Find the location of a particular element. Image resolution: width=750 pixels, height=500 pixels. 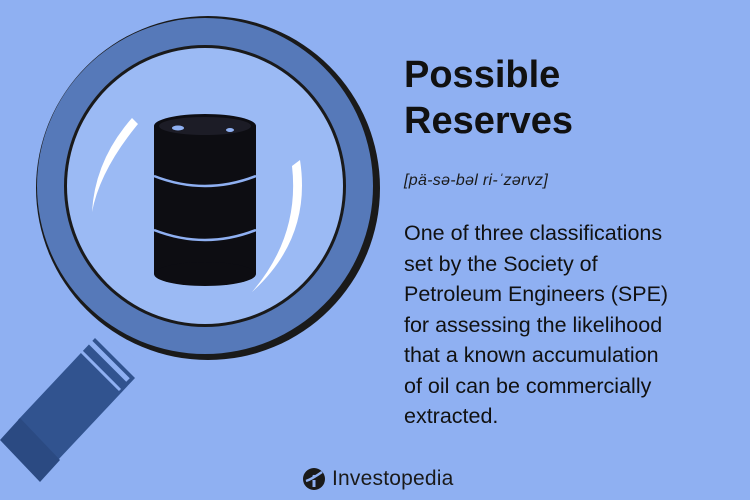

brand-name: Investopedia is located at coordinates (393, 478).